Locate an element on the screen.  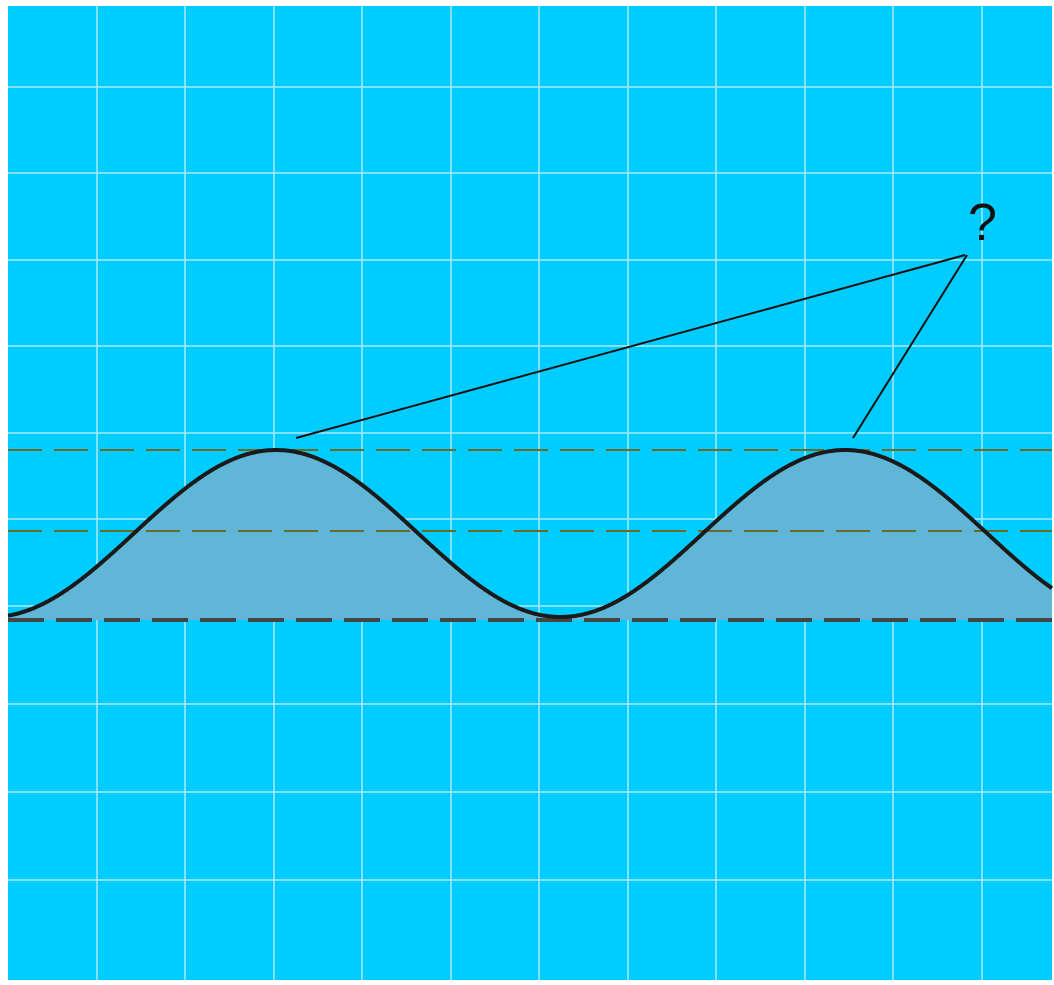
pointer-line-to-first-crest is located at coordinates (630, 346).